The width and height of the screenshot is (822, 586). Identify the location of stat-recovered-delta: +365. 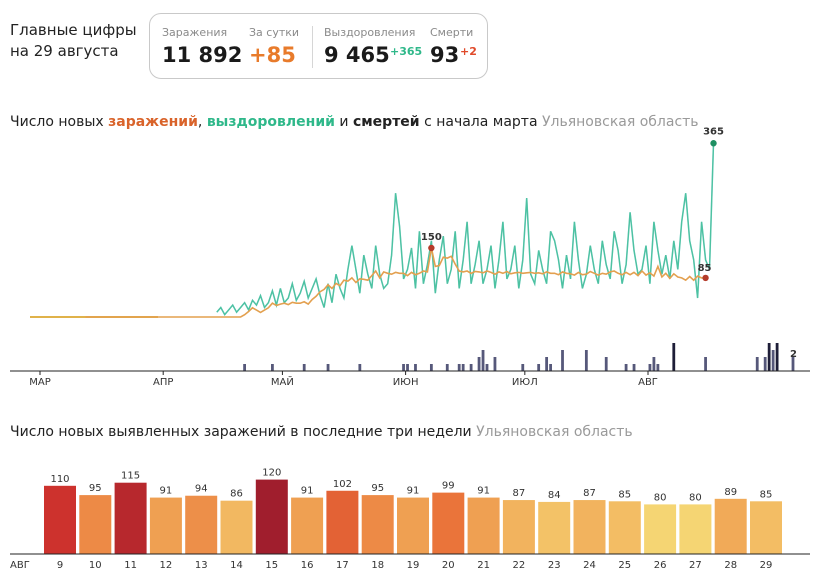
(406, 51).